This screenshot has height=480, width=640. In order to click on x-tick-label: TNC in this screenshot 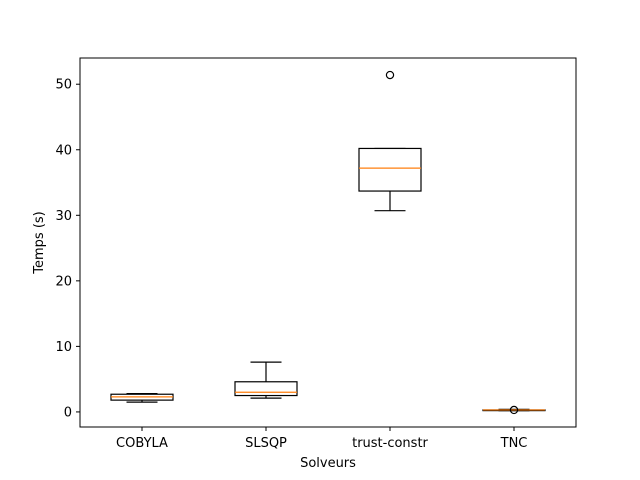, I will do `click(514, 443)`.